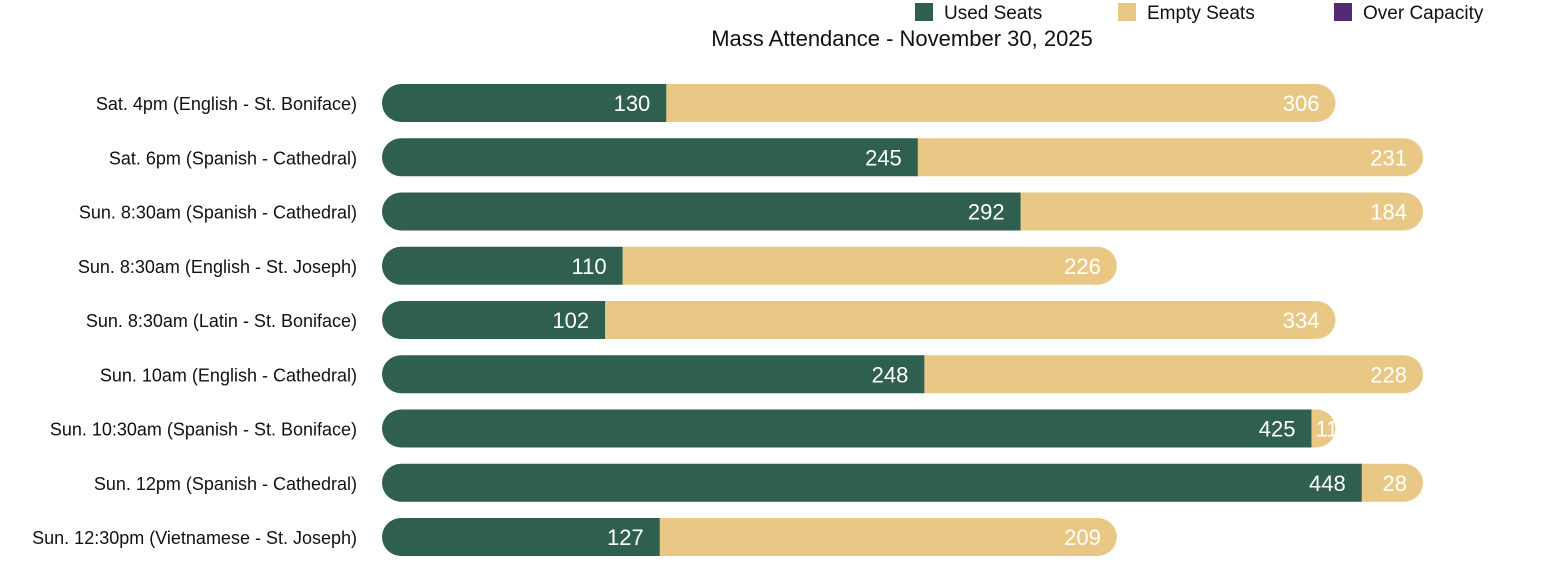 This screenshot has height=573, width=1560. I want to click on chart-title: Mass Attendance - November 30, 2025, so click(902, 38).